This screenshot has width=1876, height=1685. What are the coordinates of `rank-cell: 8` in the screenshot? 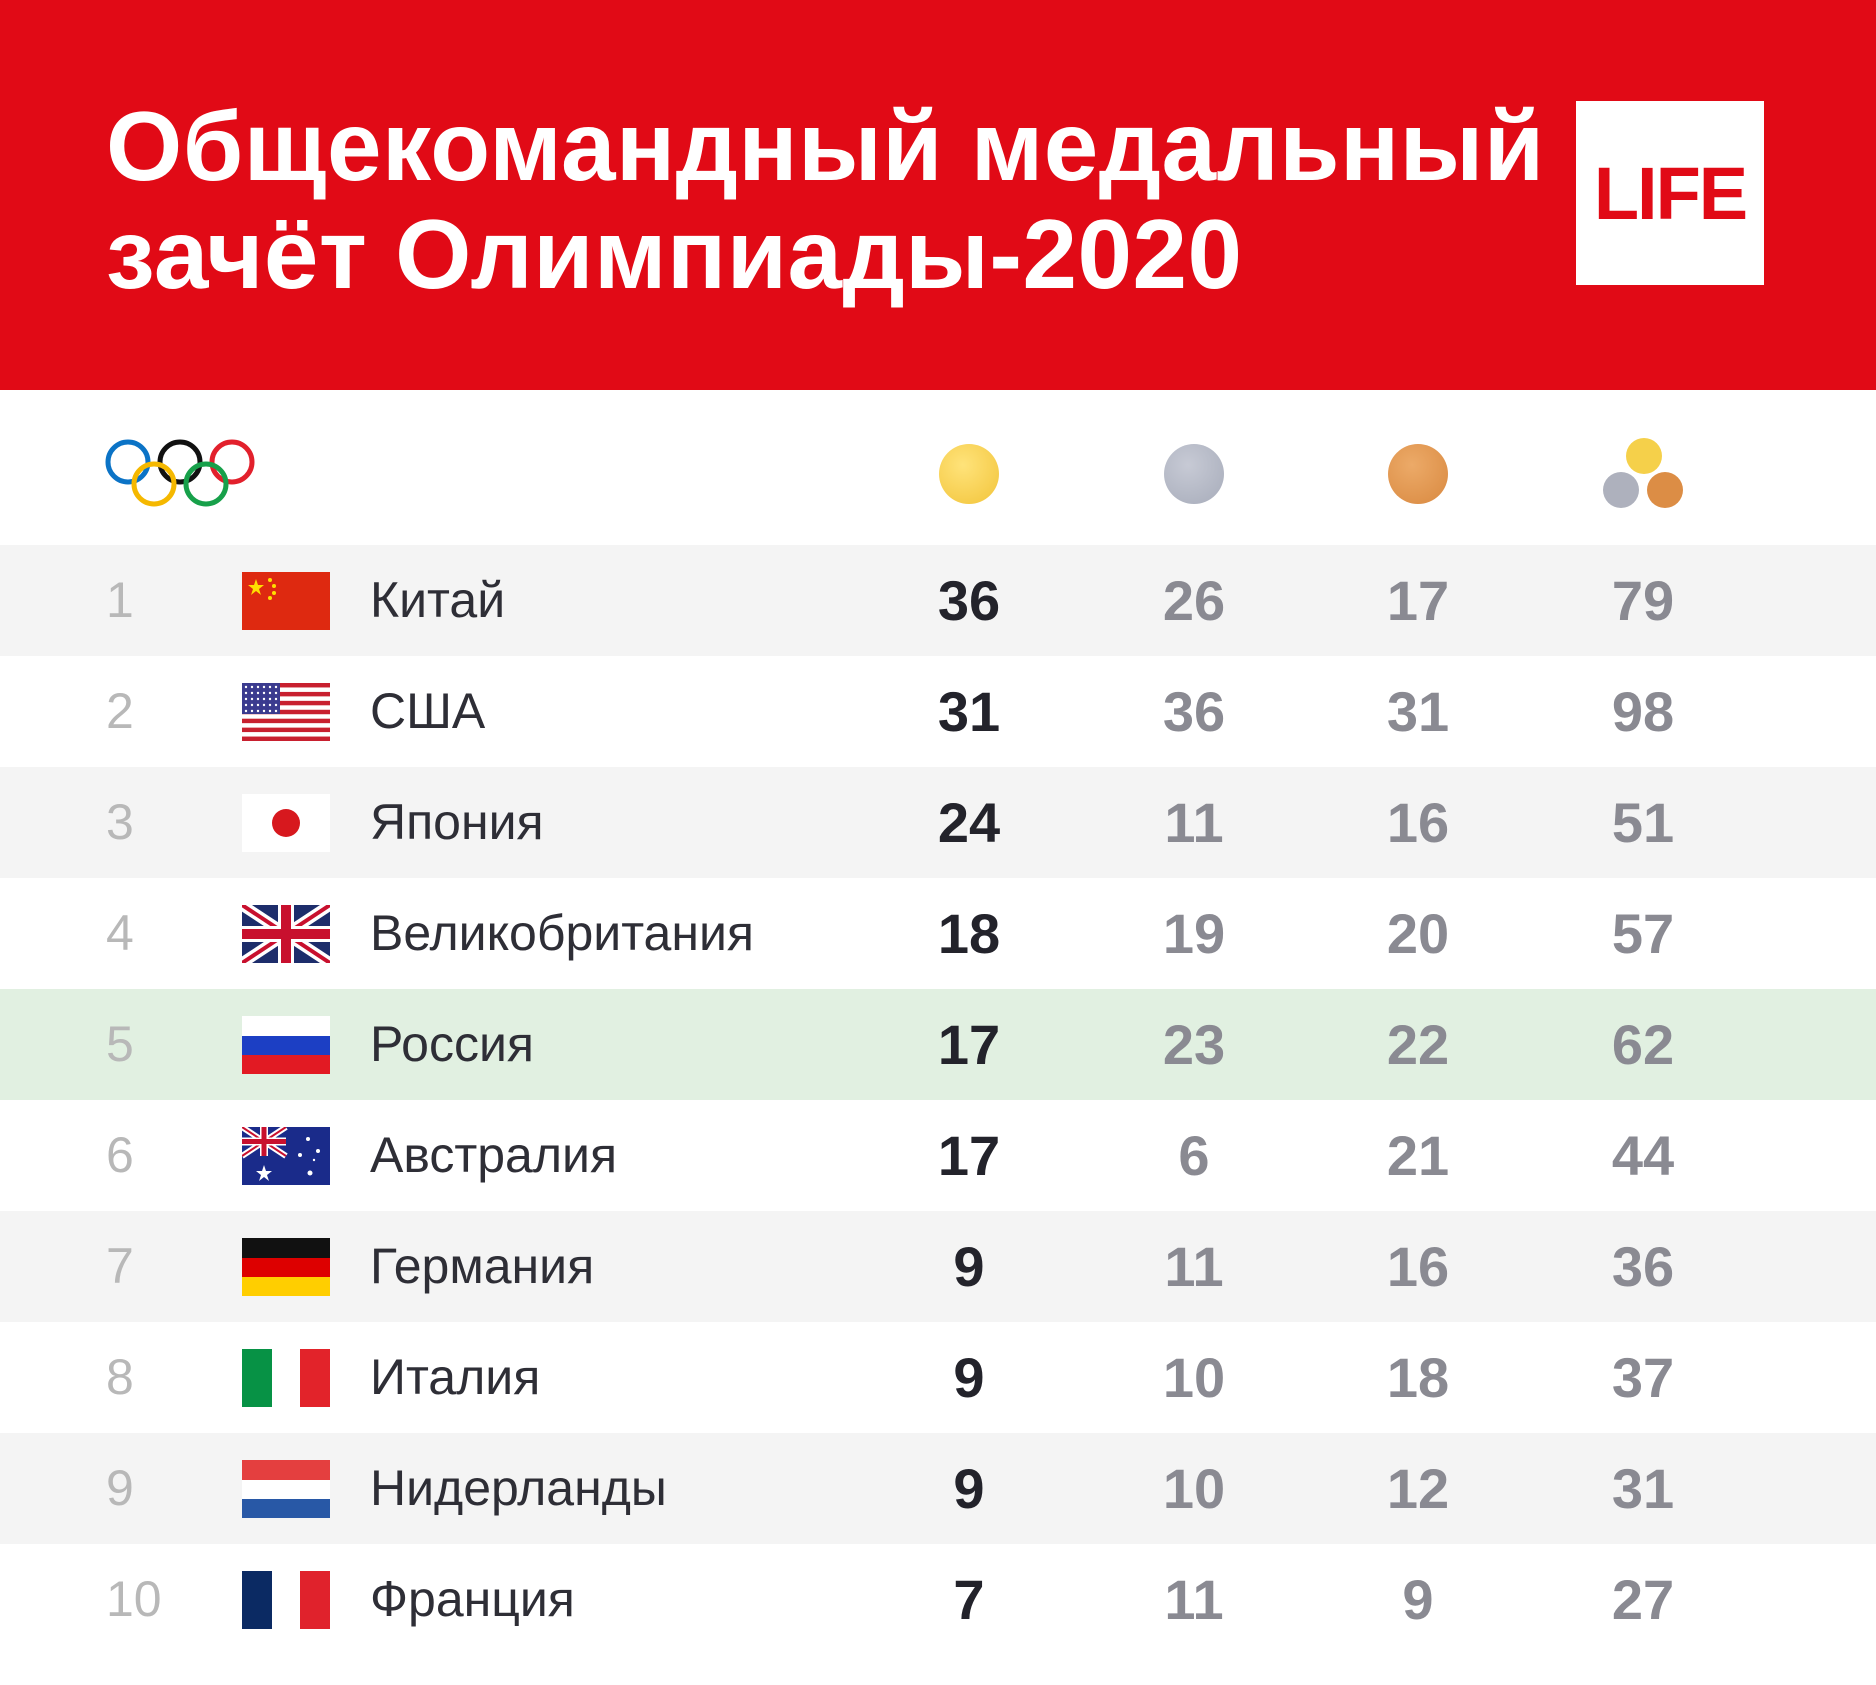 It's located at (120, 1377).